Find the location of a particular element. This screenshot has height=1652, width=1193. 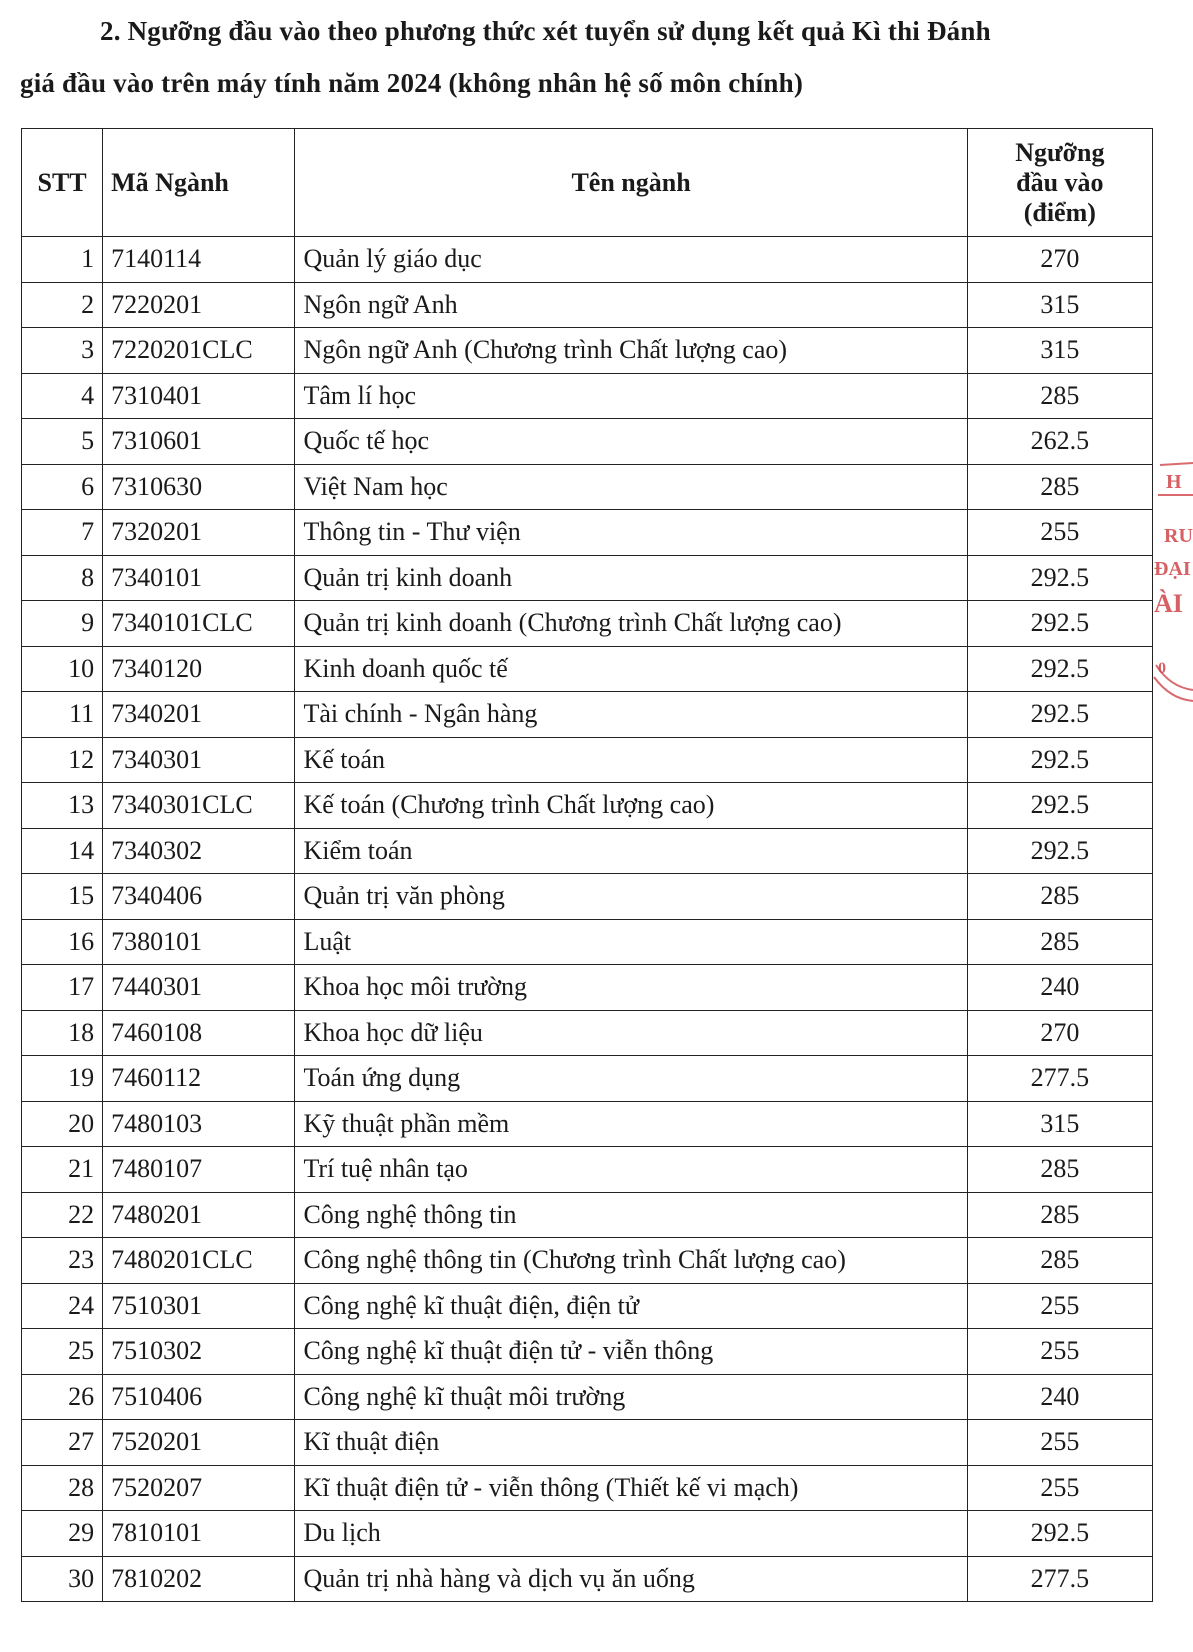

cell-code: 7340301 is located at coordinates (199, 759).